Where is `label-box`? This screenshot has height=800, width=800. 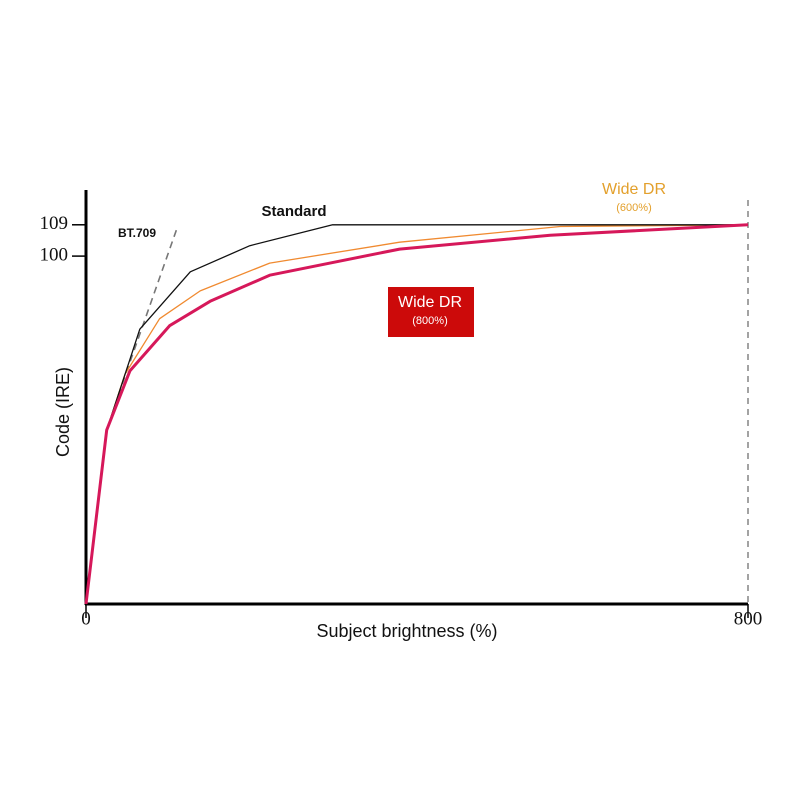 label-box is located at coordinates (431, 312).